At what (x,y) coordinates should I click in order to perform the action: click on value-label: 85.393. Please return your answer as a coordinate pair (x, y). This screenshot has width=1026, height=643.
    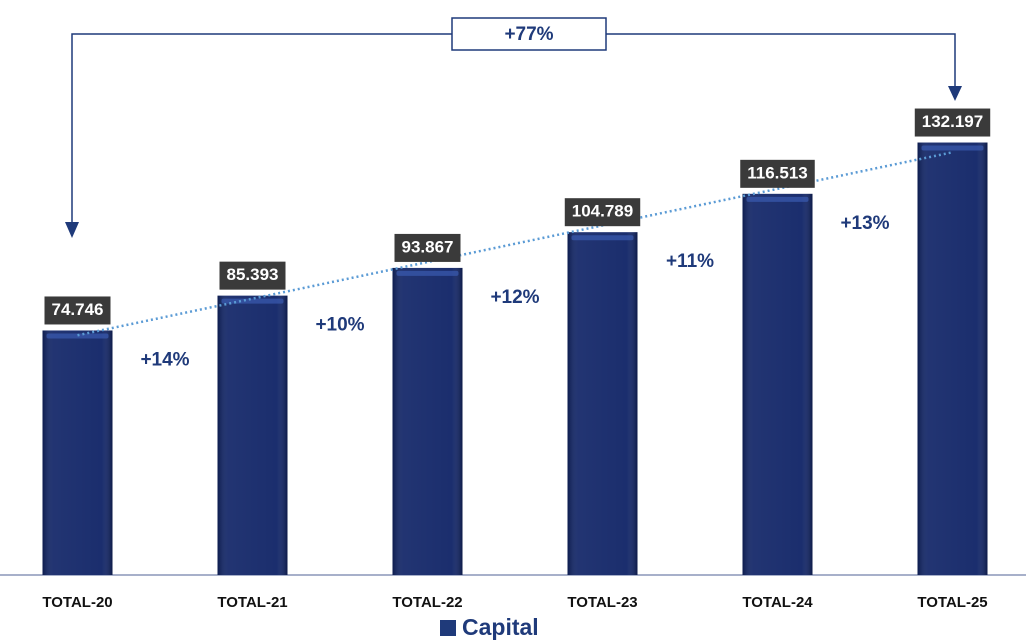
    Looking at the image, I should click on (253, 274).